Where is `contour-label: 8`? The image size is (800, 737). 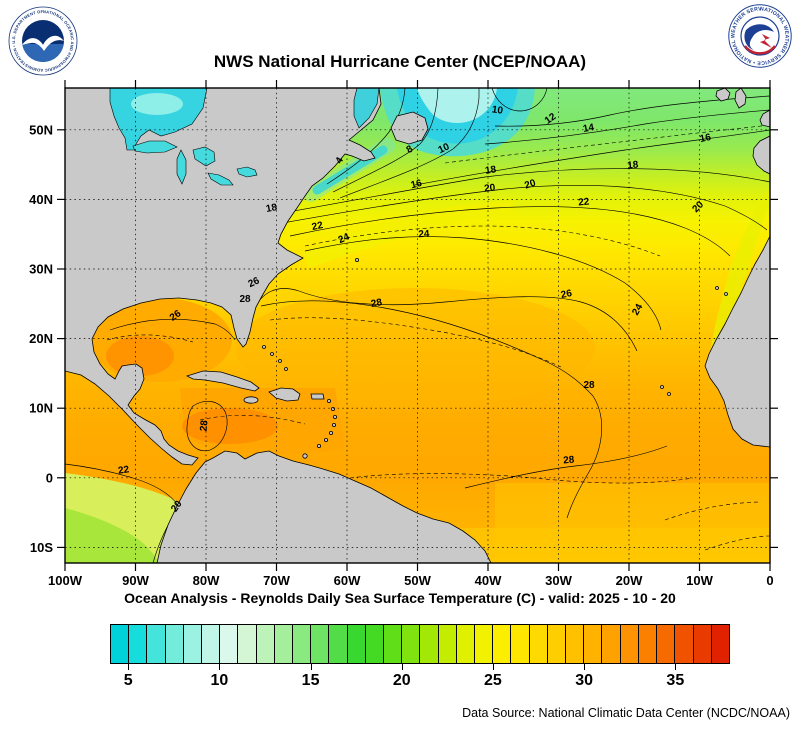
contour-label: 8 is located at coordinates (410, 149).